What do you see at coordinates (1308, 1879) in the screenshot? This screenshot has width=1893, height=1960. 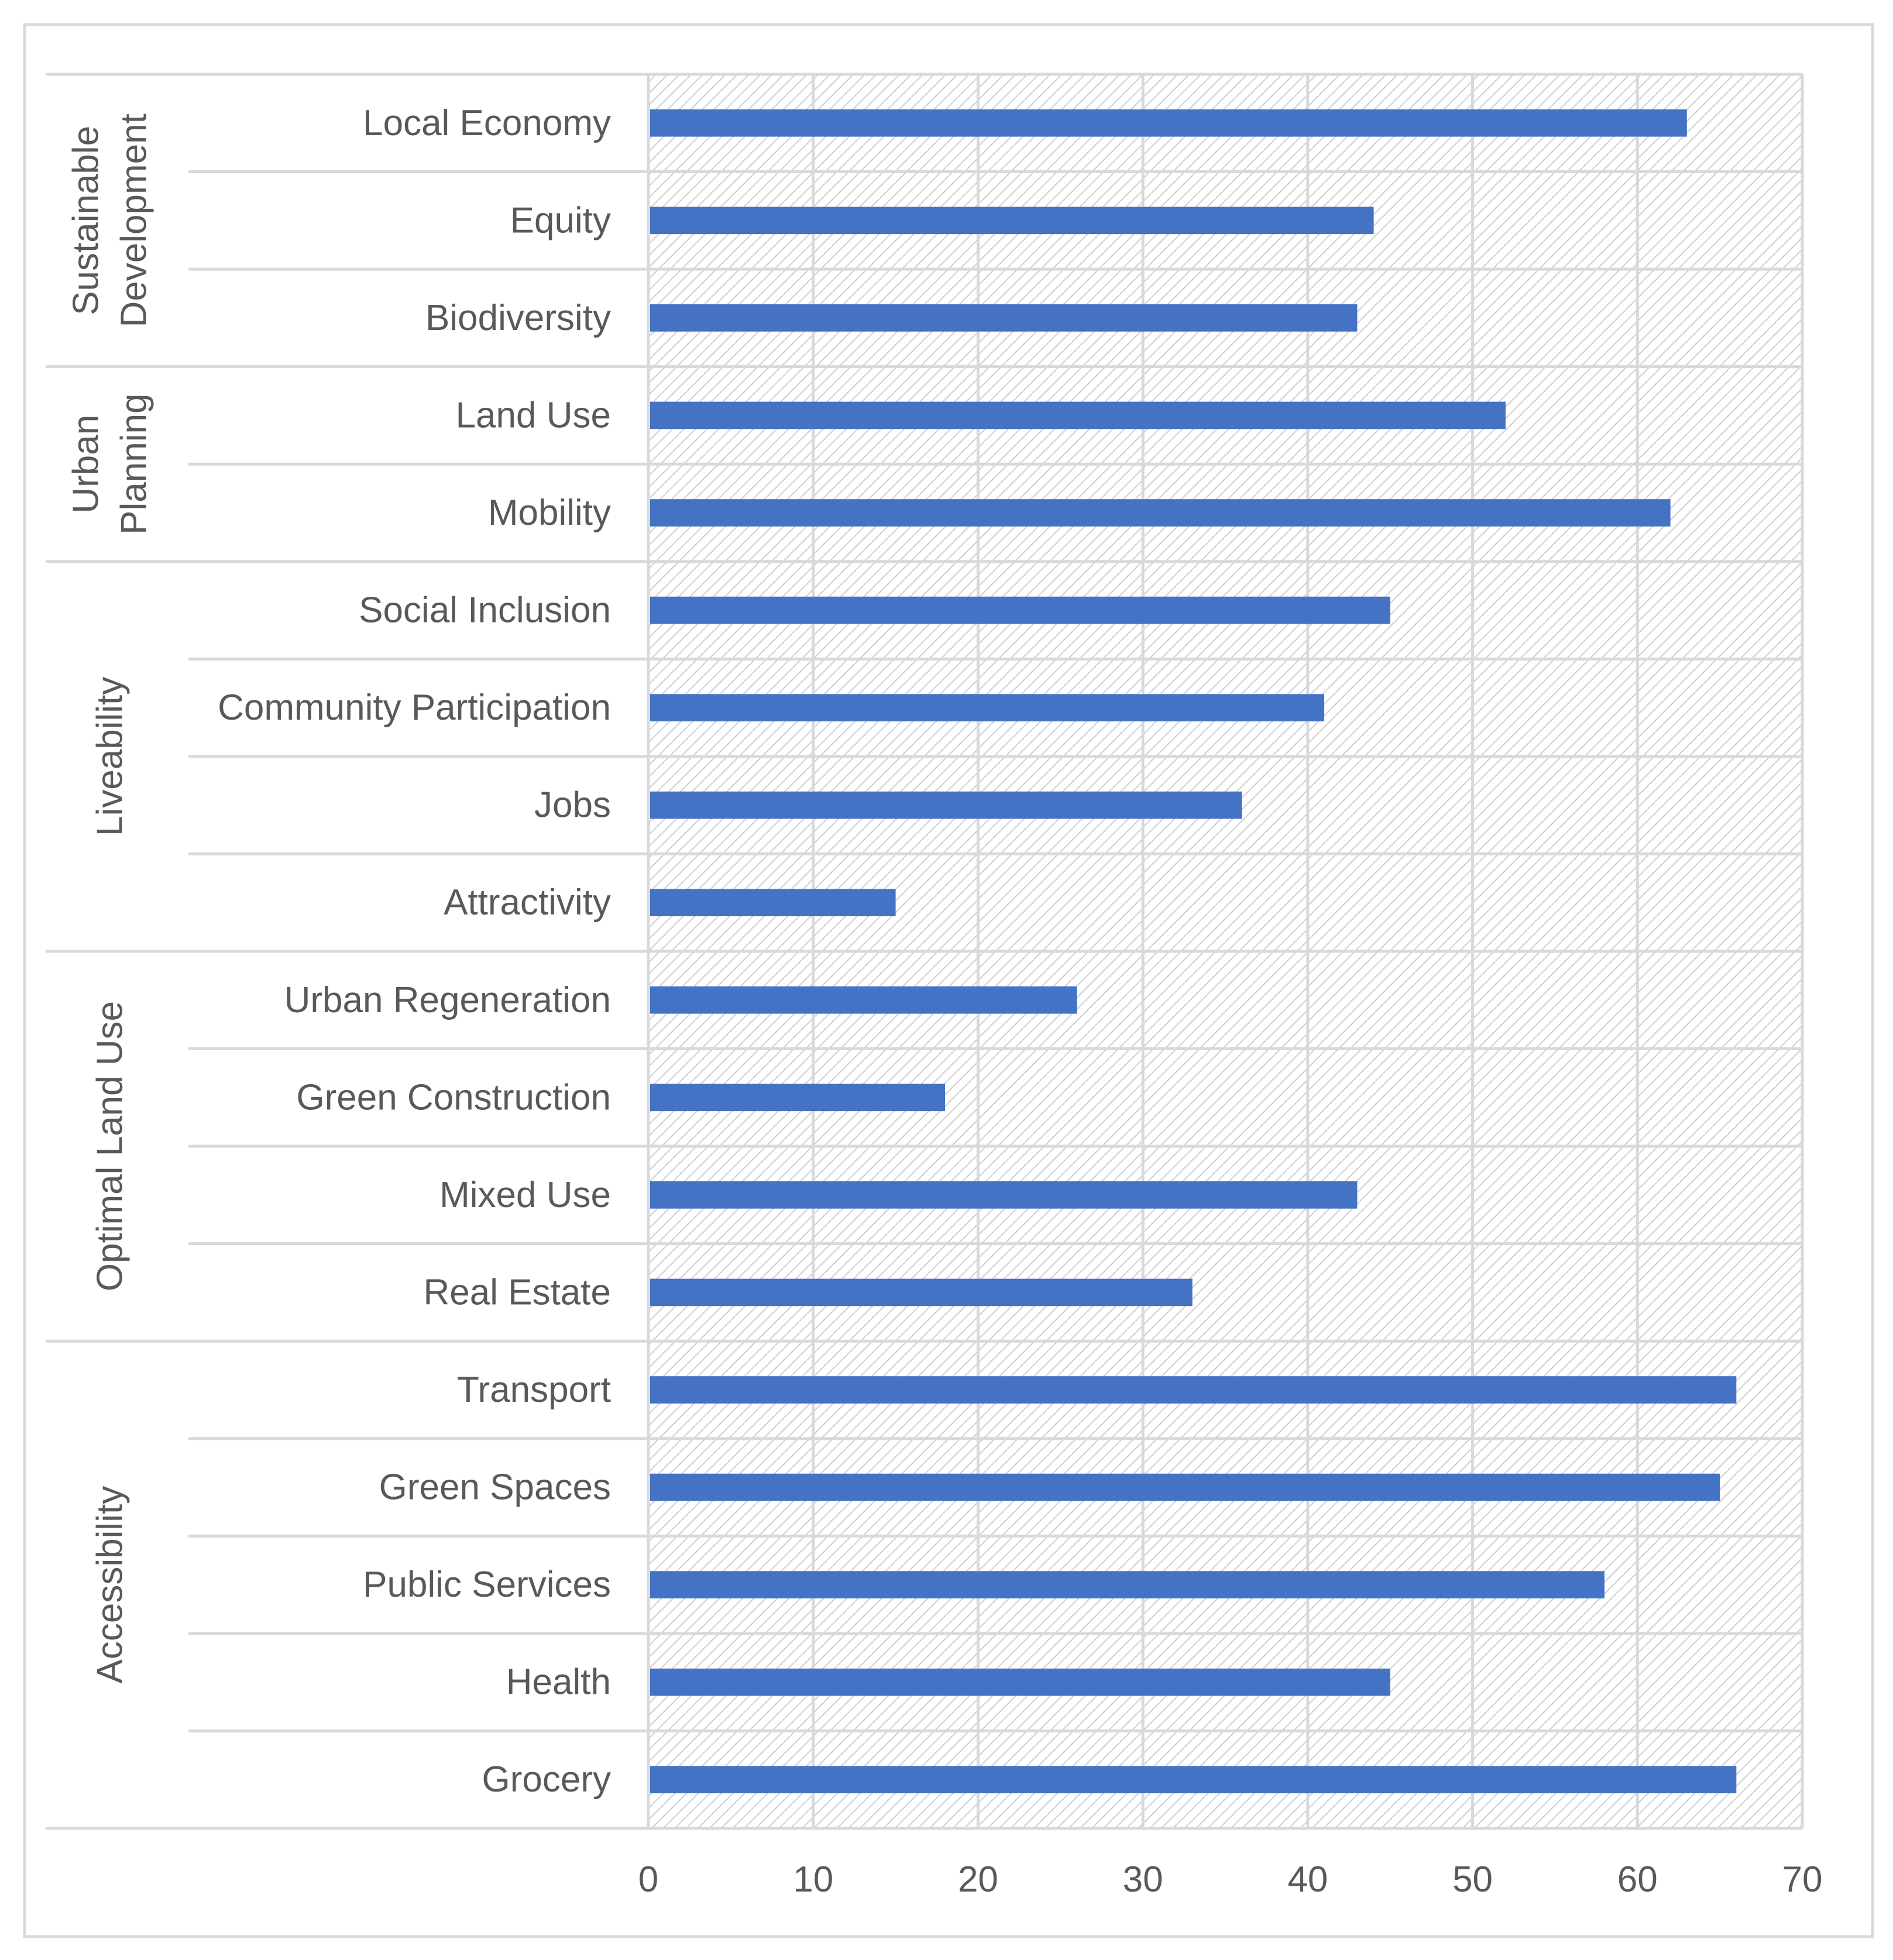 I see `x-tick-label: 40` at bounding box center [1308, 1879].